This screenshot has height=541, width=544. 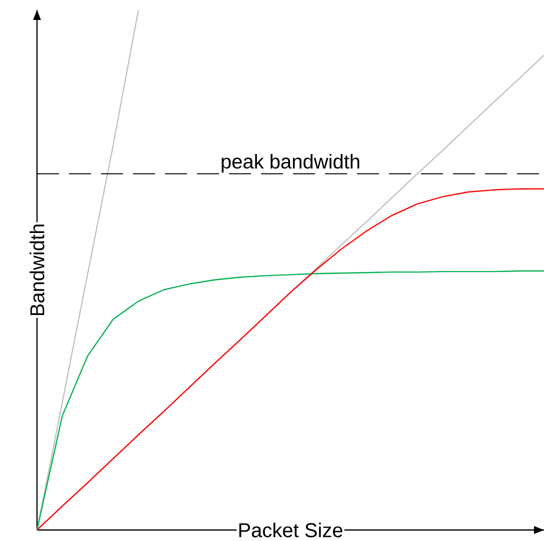 What do you see at coordinates (290, 530) in the screenshot?
I see `x-axis-title: Packet Size` at bounding box center [290, 530].